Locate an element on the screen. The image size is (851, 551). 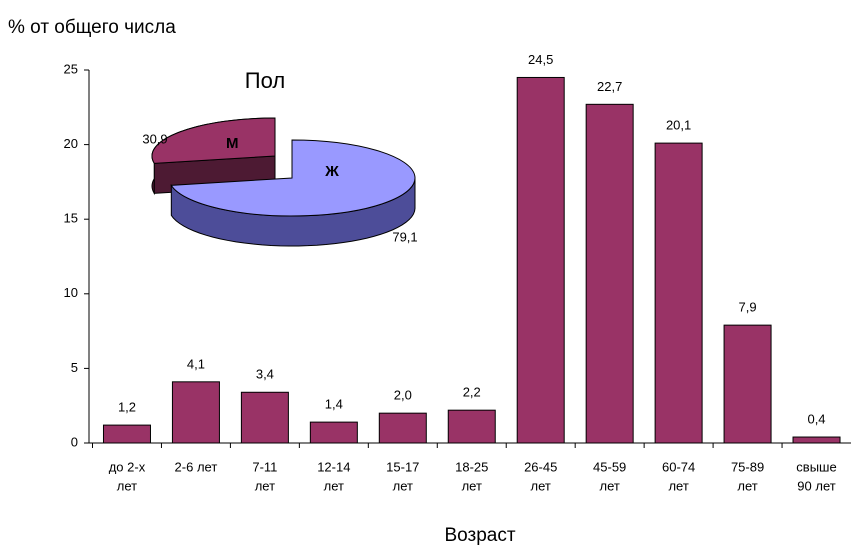
y-tick-label: 20 is located at coordinates (71, 143).